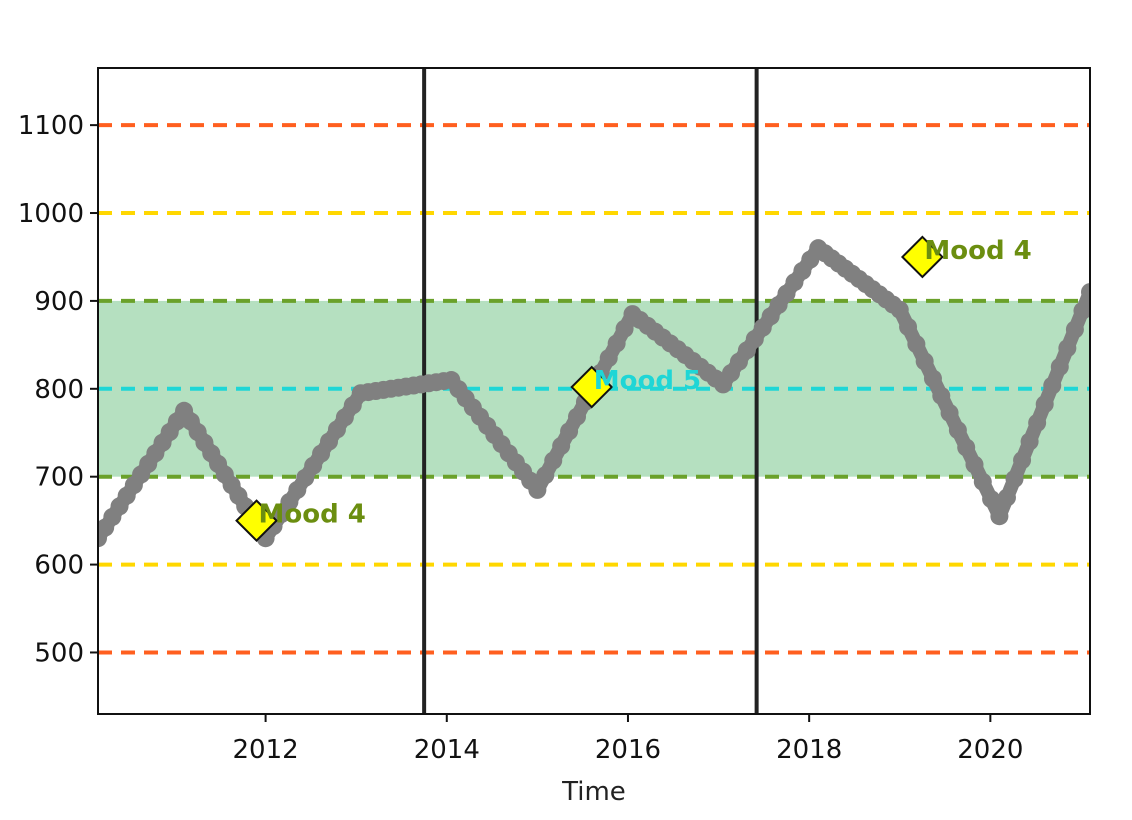 Image resolution: width=1132 pixels, height=820 pixels. What do you see at coordinates (593, 792) in the screenshot?
I see `x-axis-title: Time` at bounding box center [593, 792].